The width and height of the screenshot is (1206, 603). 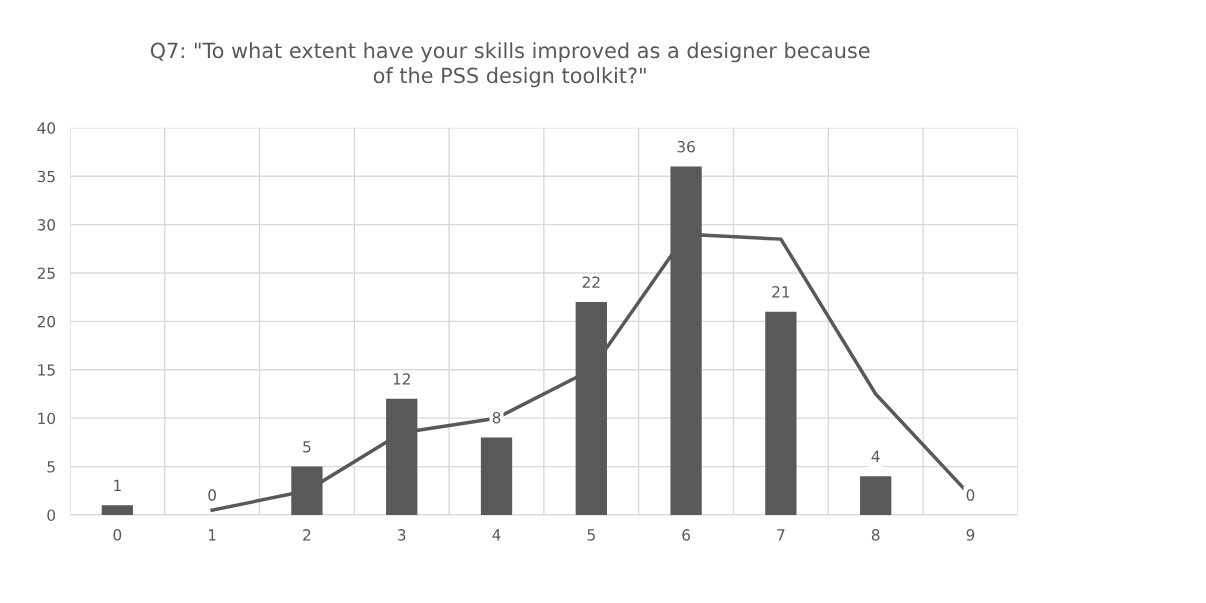 I want to click on data-label: 1, so click(x=117, y=485).